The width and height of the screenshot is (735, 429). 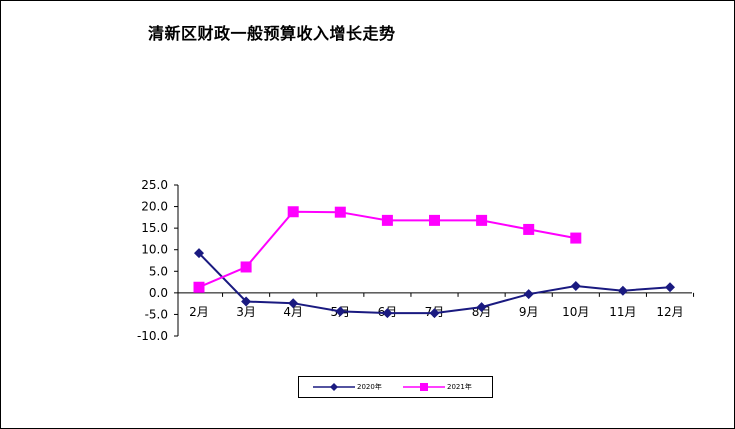 What do you see at coordinates (395, 387) in the screenshot?
I see `chart-legend: 2020年 2021年` at bounding box center [395, 387].